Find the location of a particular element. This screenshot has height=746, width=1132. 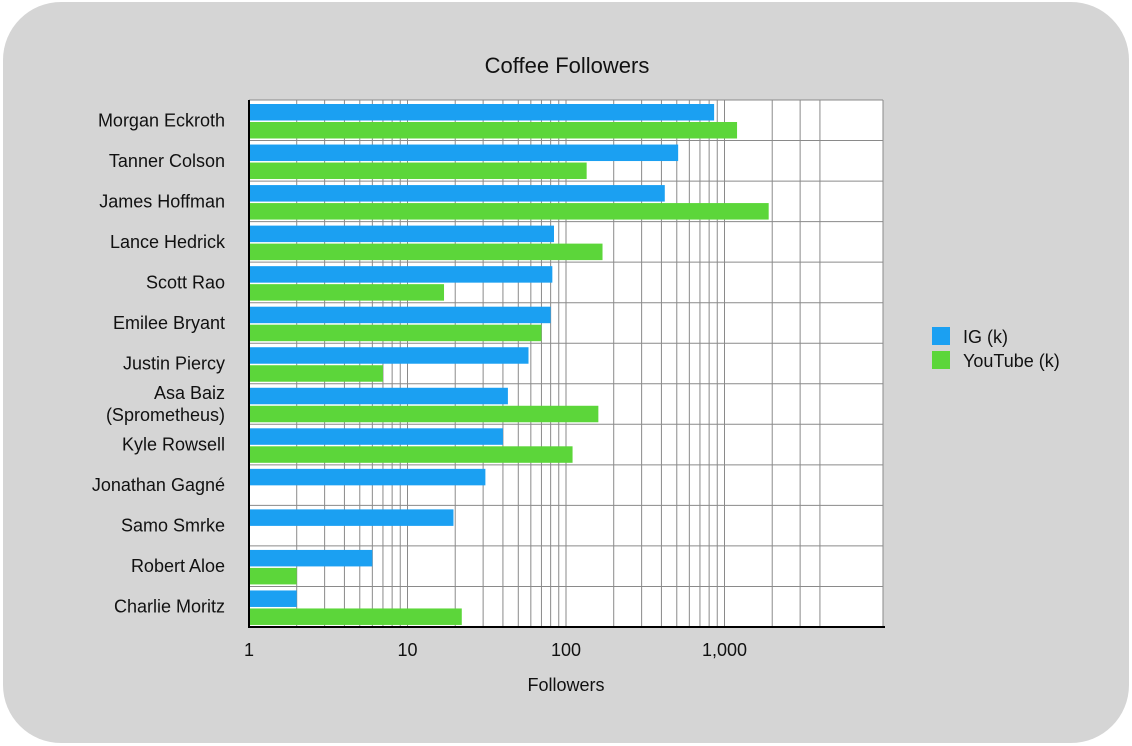

category-label: Kyle Rowsell is located at coordinates (173, 445).